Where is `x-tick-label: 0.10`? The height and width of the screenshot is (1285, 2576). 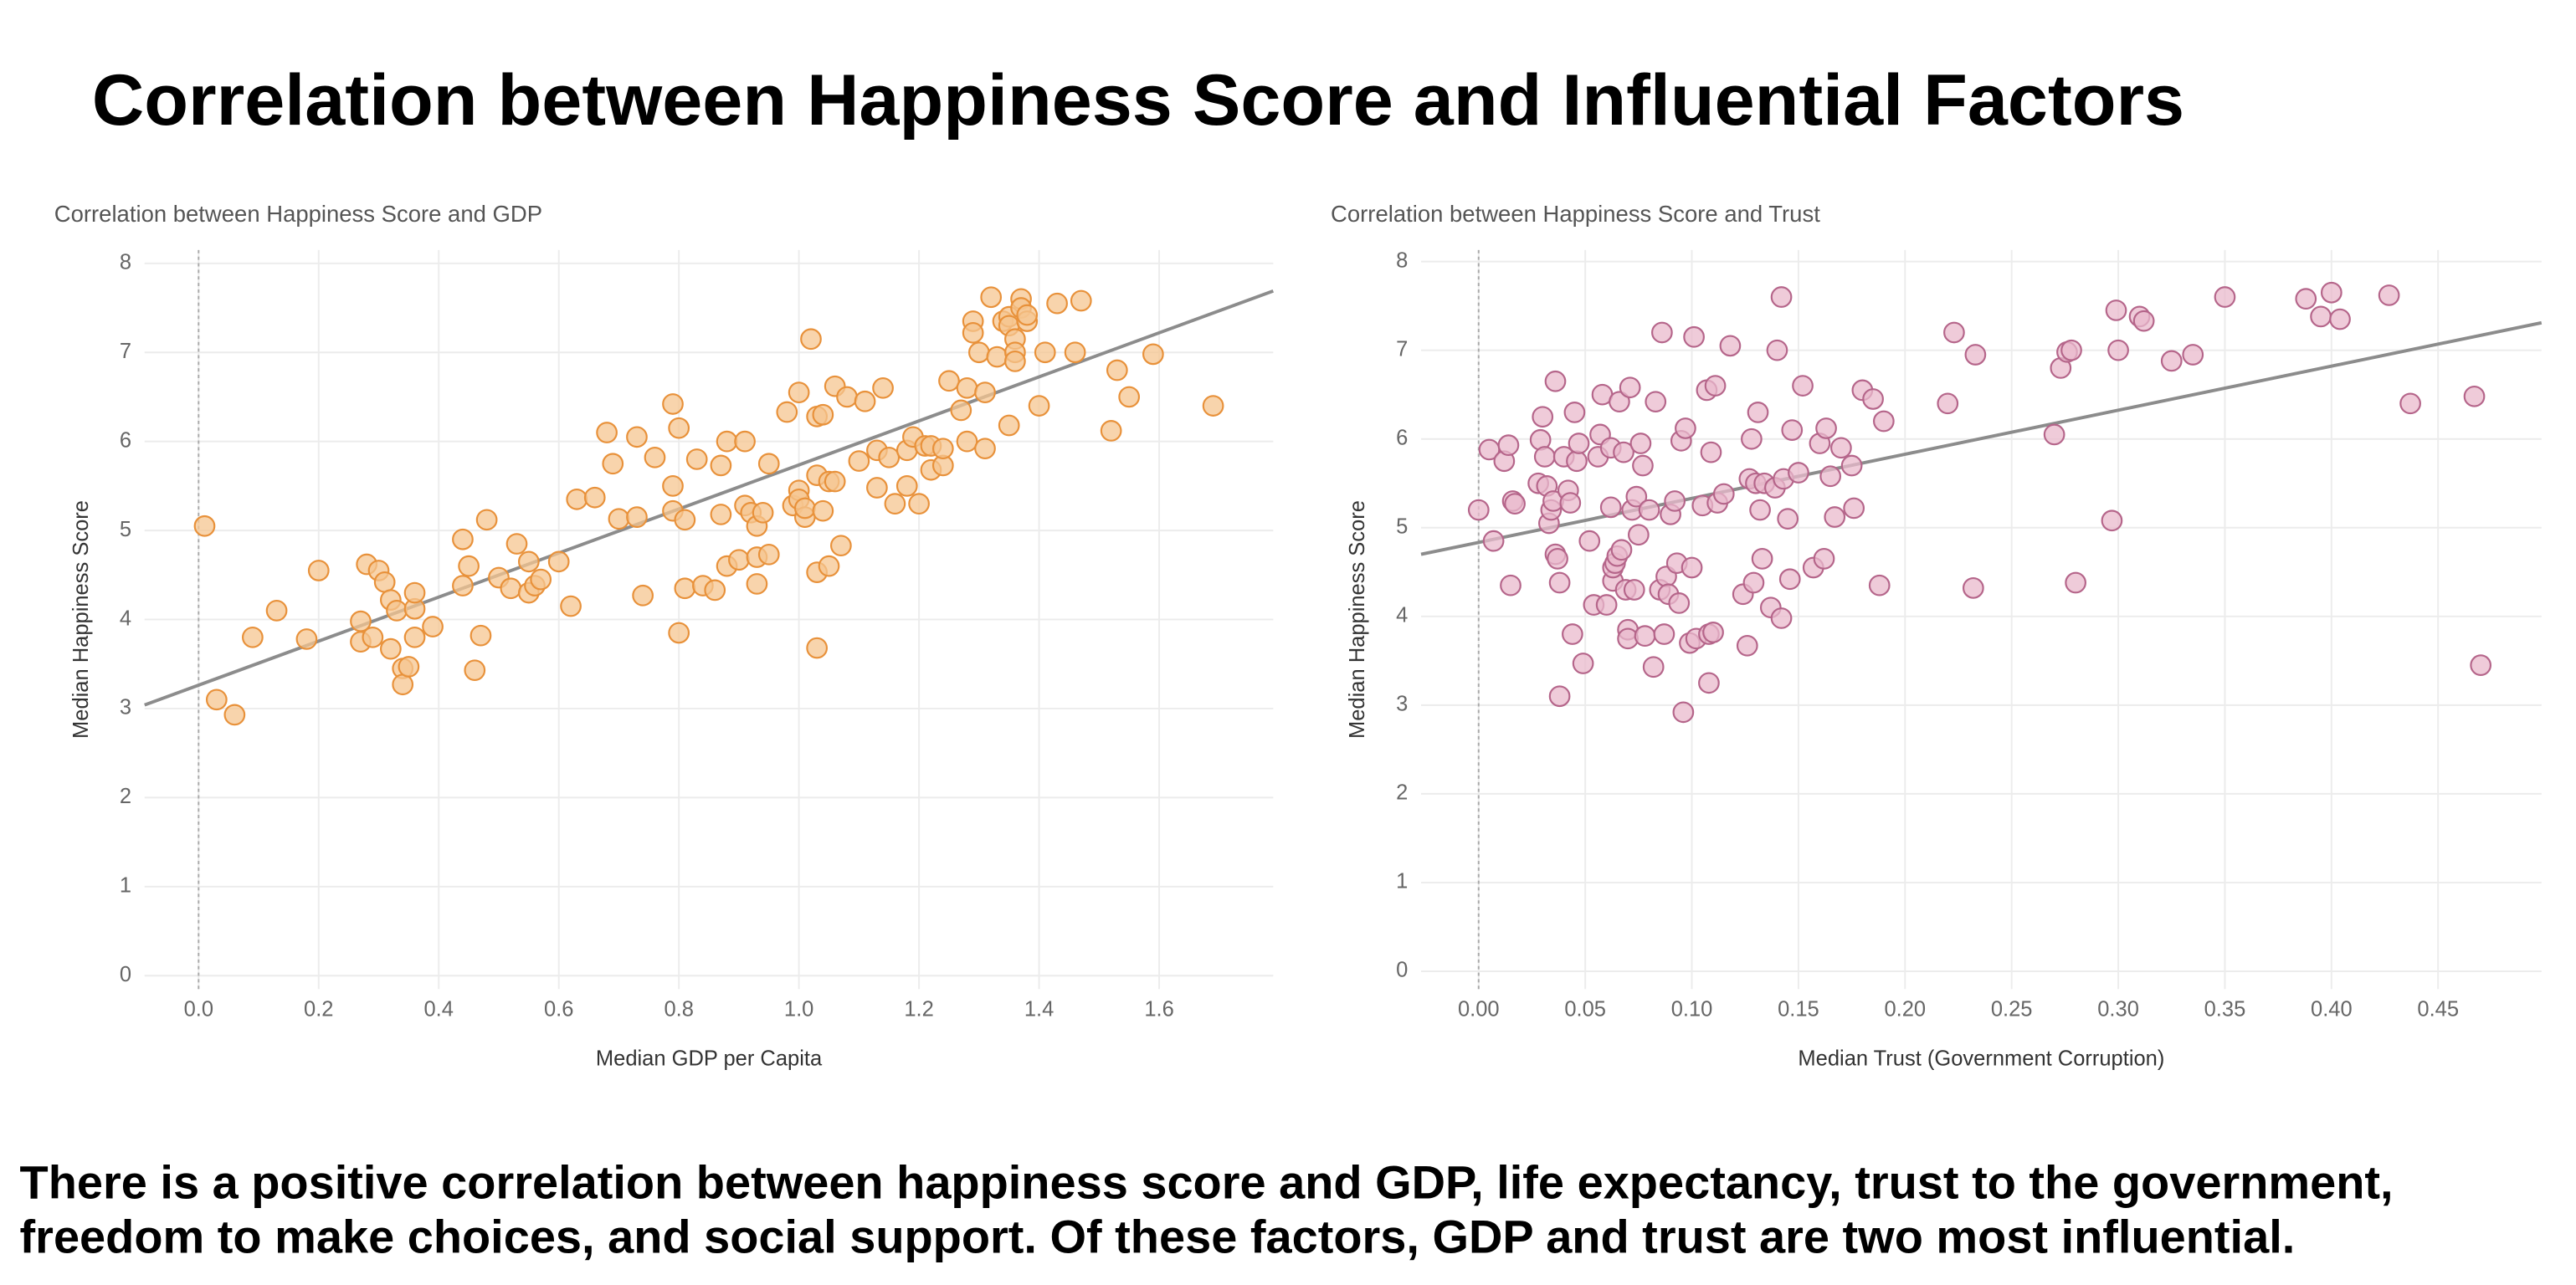 x-tick-label: 0.10 is located at coordinates (1692, 1009).